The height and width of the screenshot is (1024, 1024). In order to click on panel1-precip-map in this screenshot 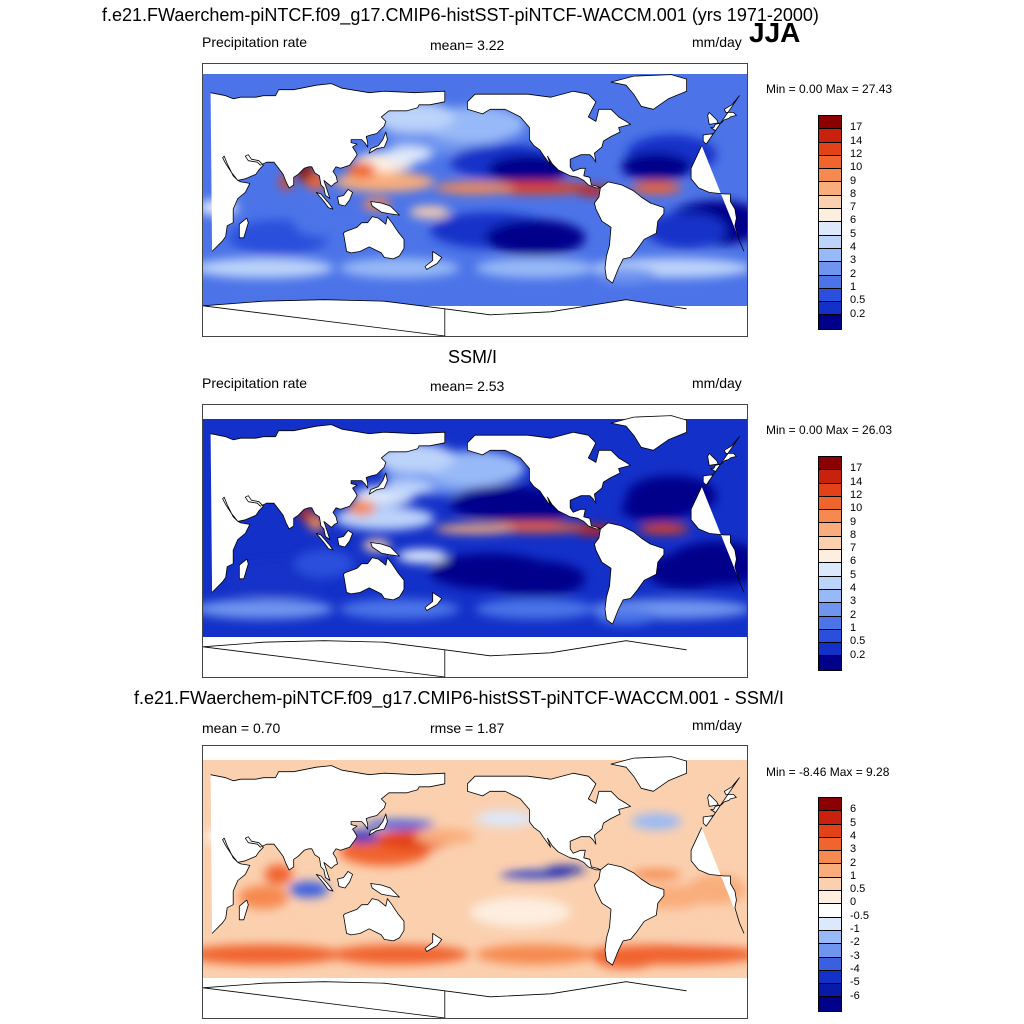, I will do `click(475, 200)`.